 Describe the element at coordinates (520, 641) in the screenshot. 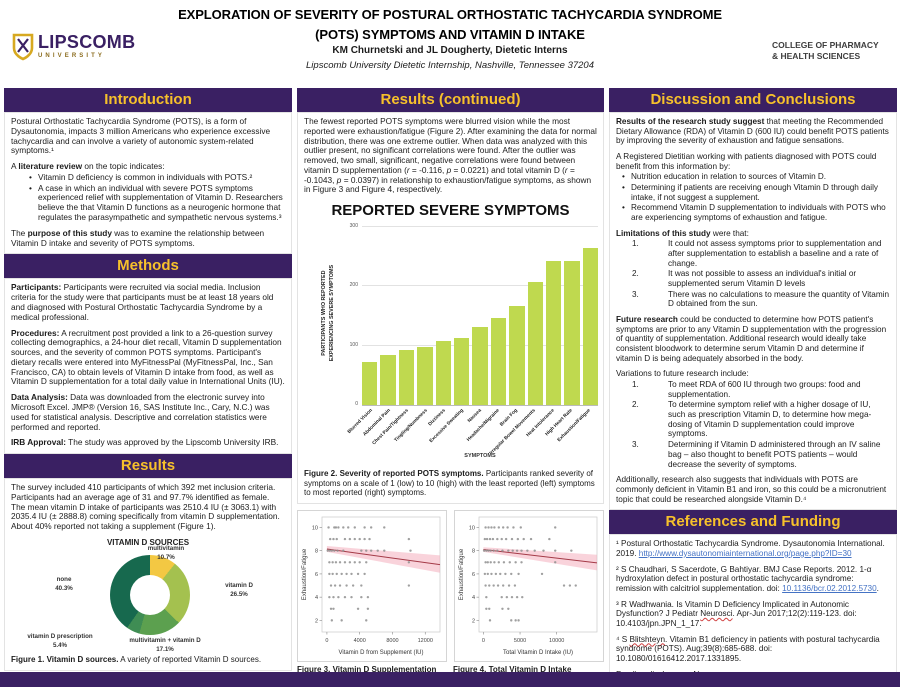

I see `svg-text: 5000` at that location.